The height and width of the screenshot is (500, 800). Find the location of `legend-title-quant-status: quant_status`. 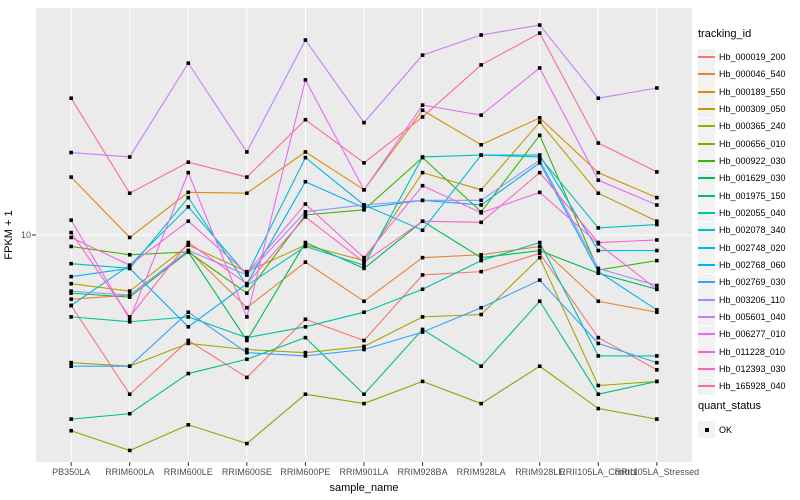

legend-title-quant-status: quant_status is located at coordinates (729, 406).